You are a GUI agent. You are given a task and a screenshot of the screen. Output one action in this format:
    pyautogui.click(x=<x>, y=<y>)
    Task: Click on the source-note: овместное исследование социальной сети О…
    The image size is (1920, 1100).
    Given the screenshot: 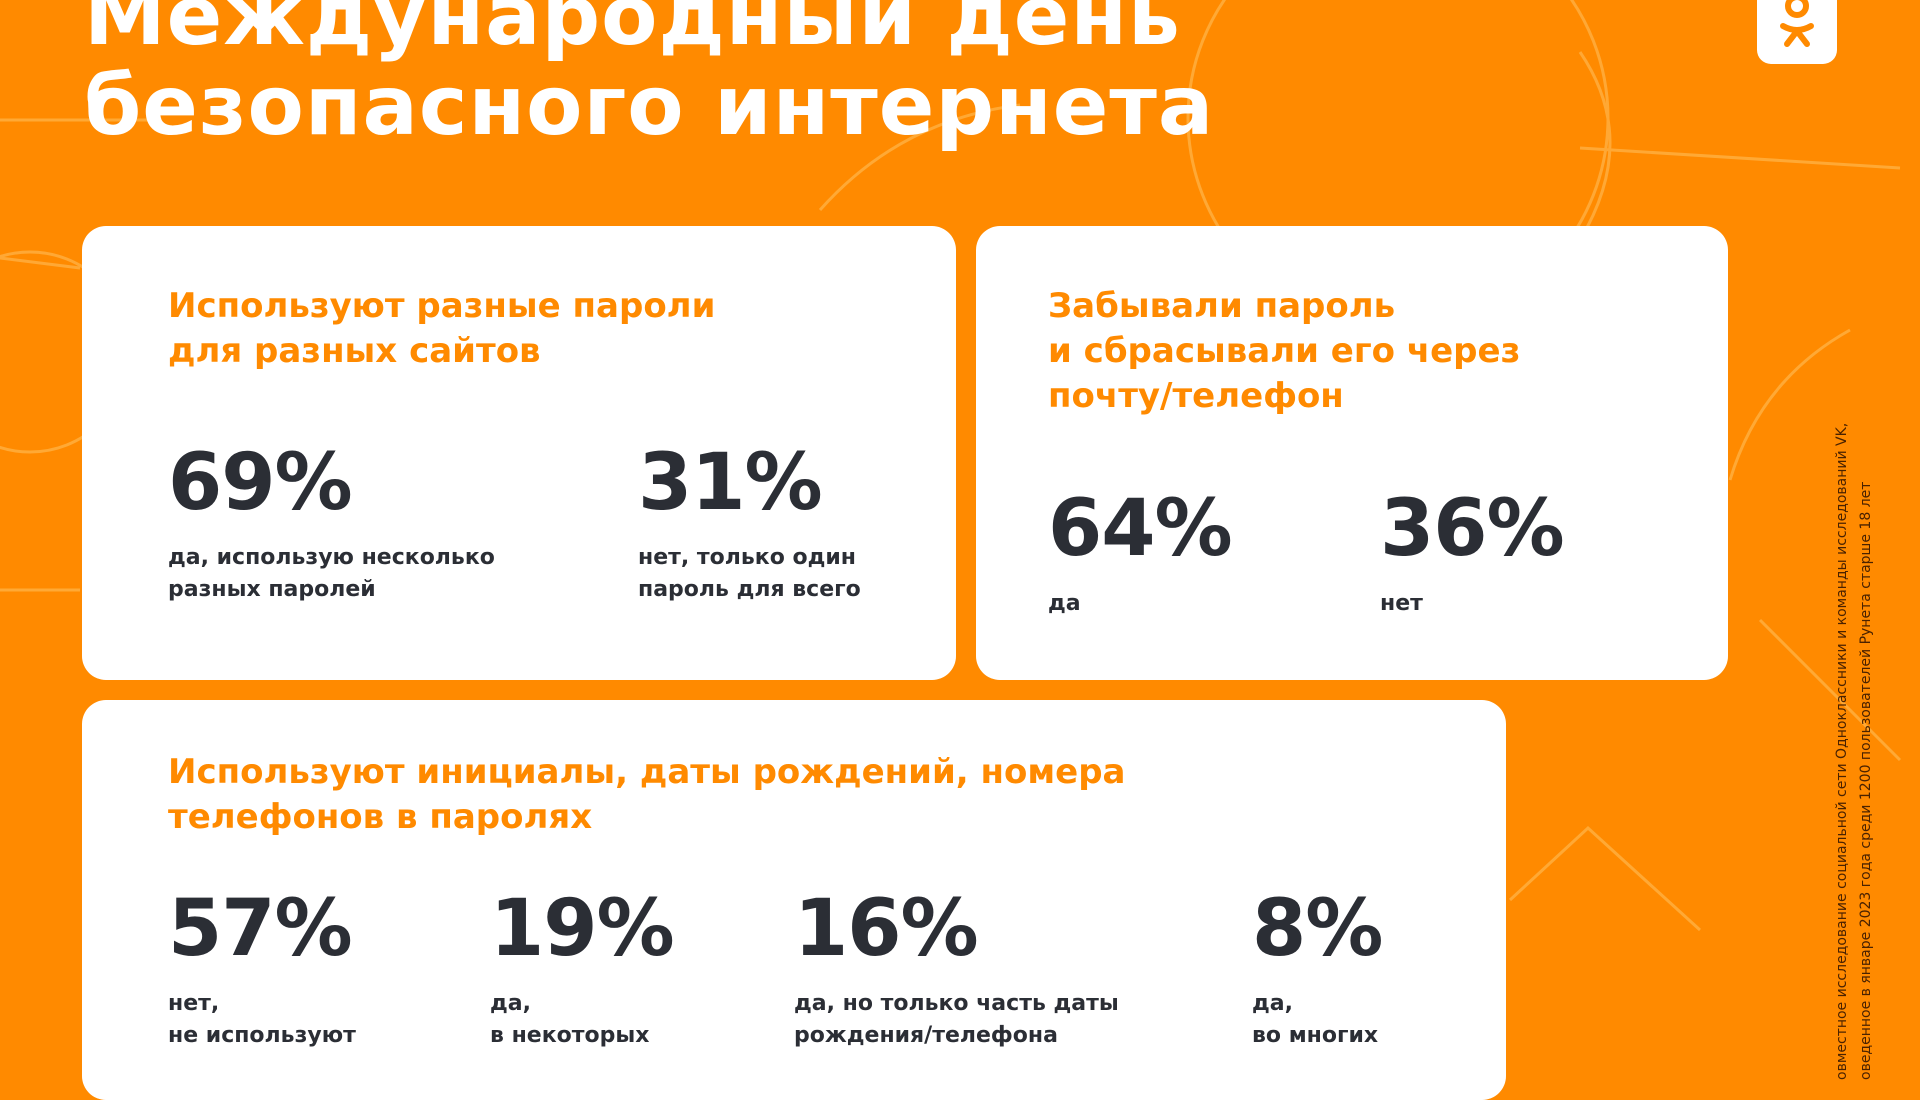 What is the action you would take?
    pyautogui.click(x=1854, y=710)
    